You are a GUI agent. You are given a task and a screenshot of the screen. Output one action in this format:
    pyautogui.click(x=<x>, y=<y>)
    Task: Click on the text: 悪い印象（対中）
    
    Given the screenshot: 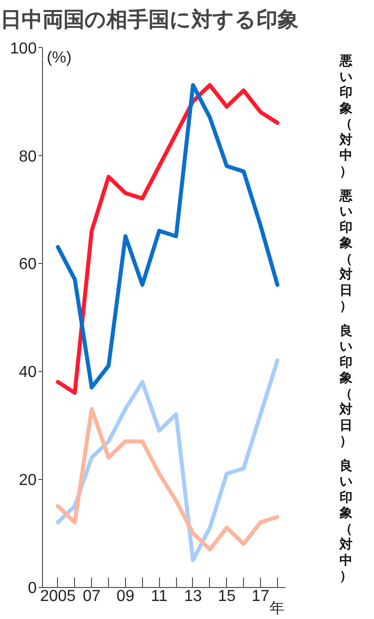 What is the action you would take?
    pyautogui.click(x=346, y=117)
    